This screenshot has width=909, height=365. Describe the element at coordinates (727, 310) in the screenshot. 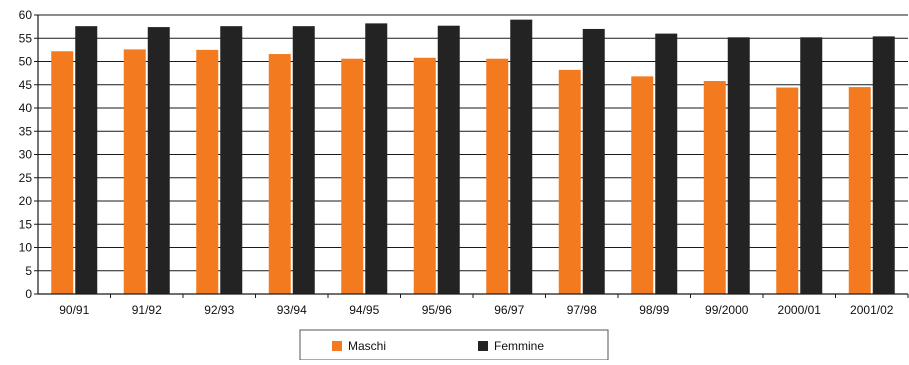

I see `x-tick-label: 99/2000` at that location.